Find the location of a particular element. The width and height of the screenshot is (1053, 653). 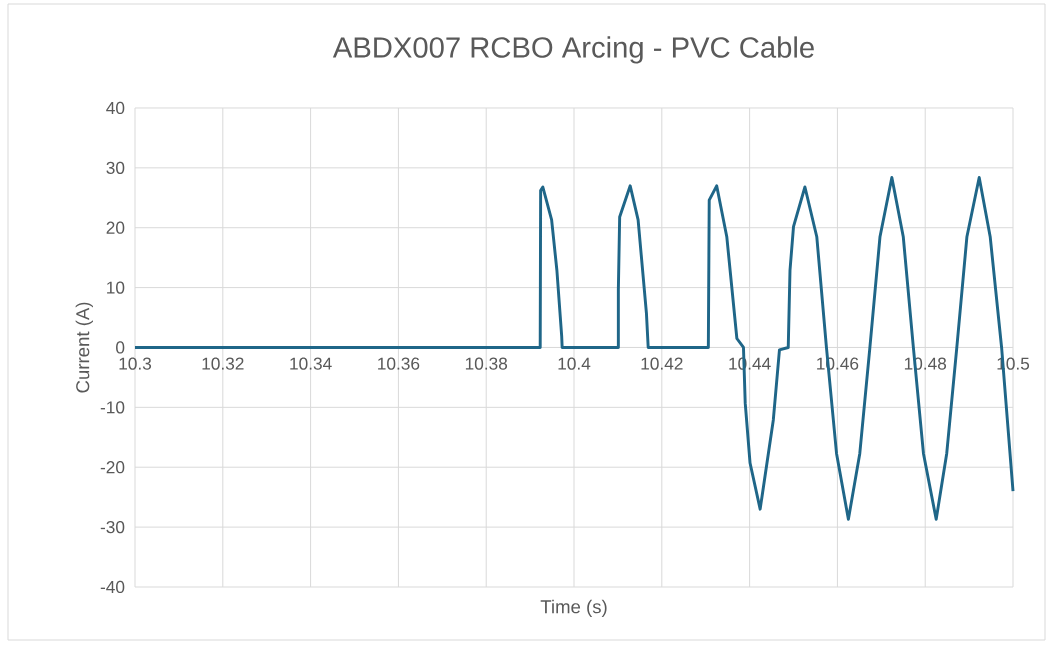

y-tick-label: -40 is located at coordinates (112, 587).